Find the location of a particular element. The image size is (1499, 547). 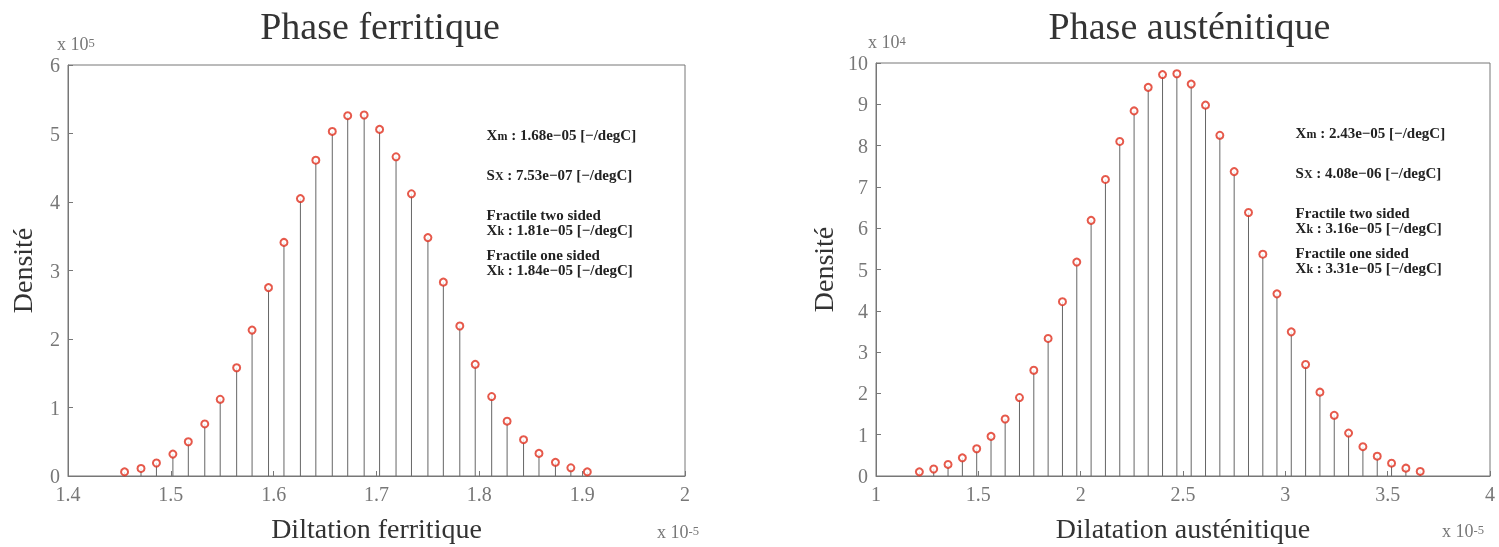

y-tick-label: 9 is located at coordinates (863, 104).